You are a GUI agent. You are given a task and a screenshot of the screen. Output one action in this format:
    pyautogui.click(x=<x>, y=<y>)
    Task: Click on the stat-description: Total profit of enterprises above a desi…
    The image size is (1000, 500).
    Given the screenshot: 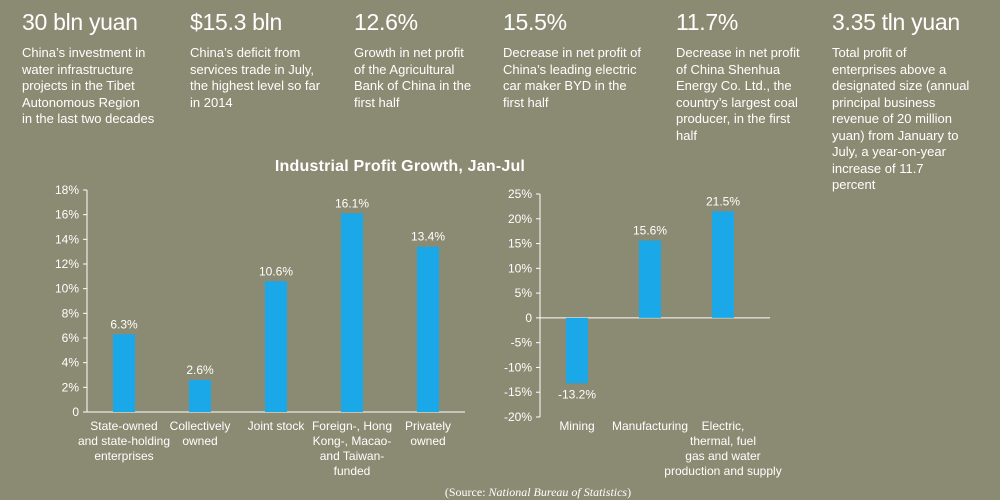 What is the action you would take?
    pyautogui.click(x=900, y=119)
    